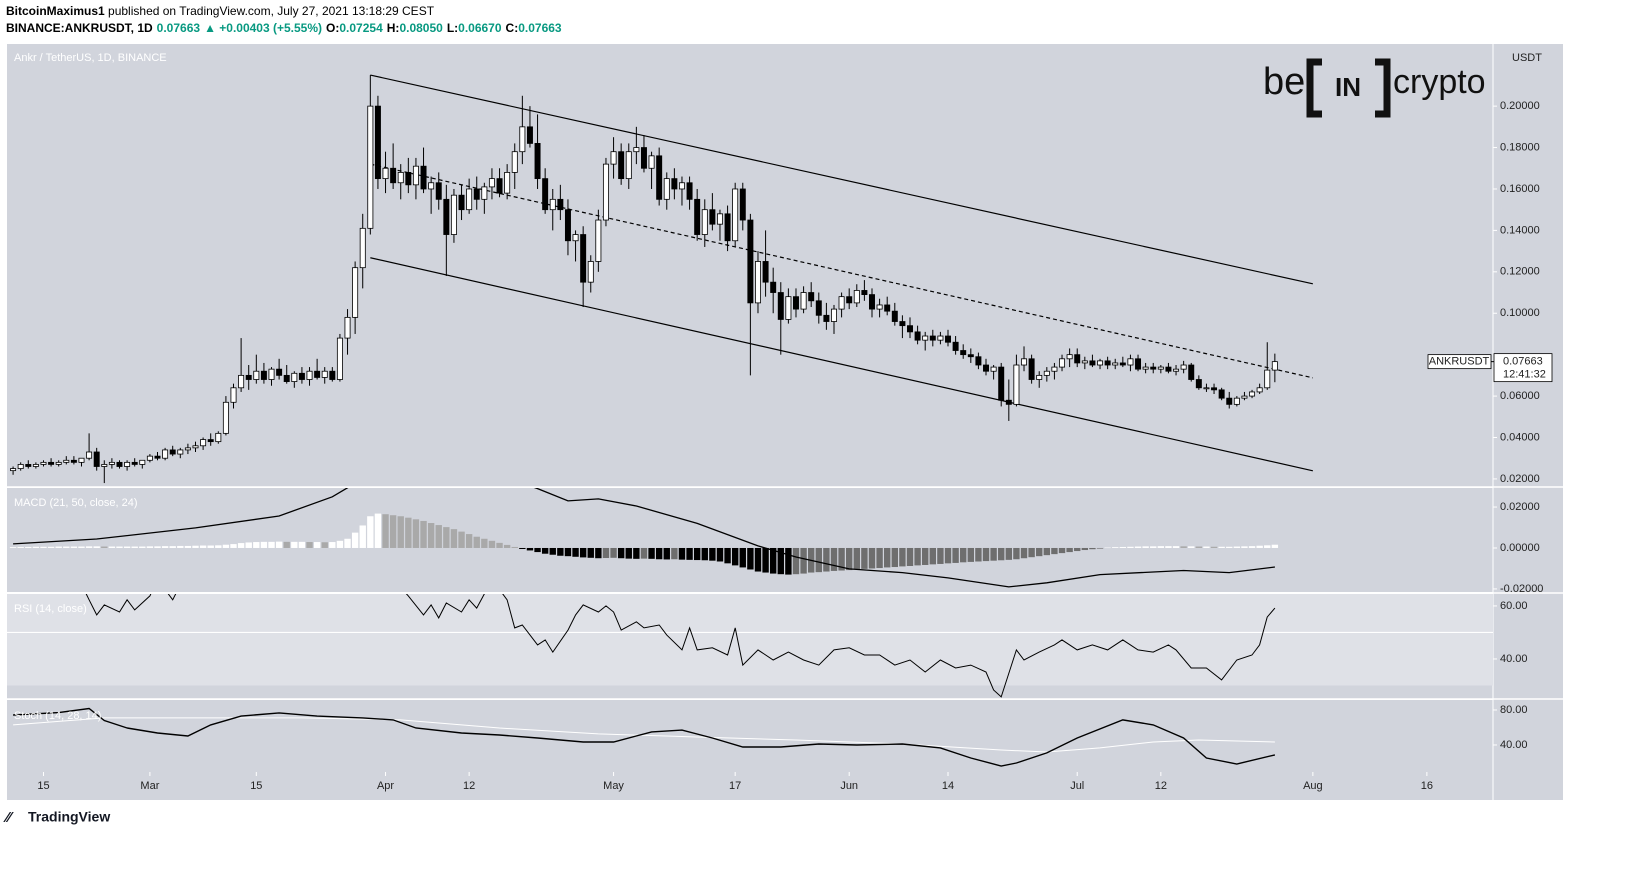  I want to click on y-tick-label: 40.00, so click(1514, 745).